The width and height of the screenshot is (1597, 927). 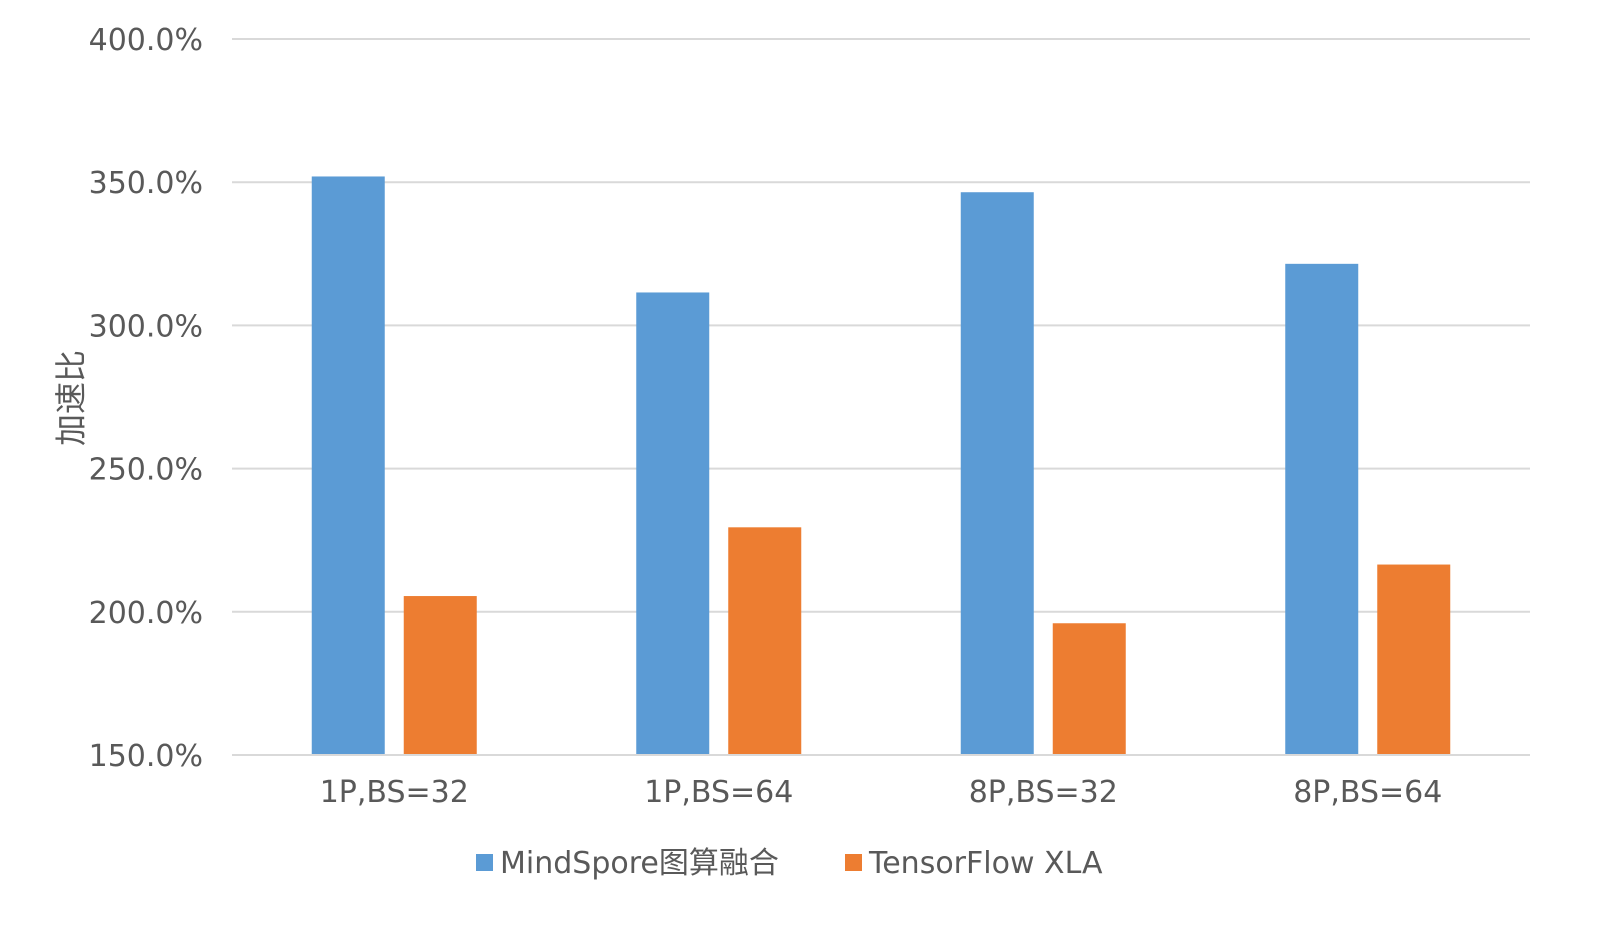 What do you see at coordinates (146, 756) in the screenshot?
I see `y-tick-label: 150.0%` at bounding box center [146, 756].